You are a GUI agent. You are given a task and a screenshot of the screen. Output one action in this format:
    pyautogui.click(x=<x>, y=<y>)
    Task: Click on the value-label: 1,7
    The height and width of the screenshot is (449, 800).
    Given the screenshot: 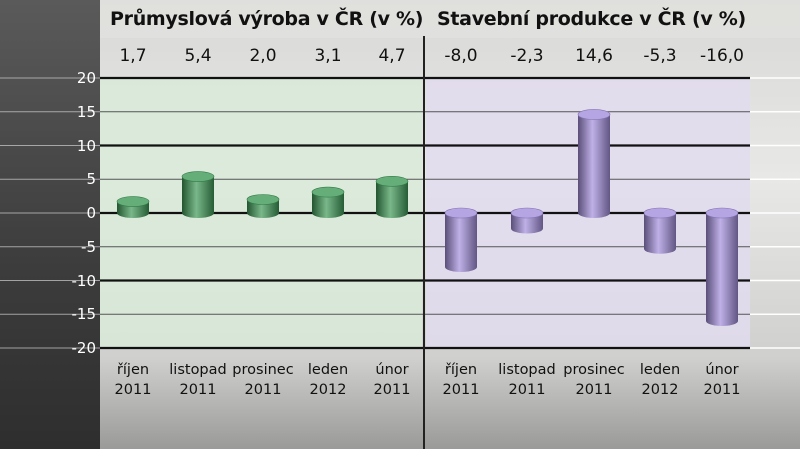 What is the action you would take?
    pyautogui.click(x=133, y=56)
    